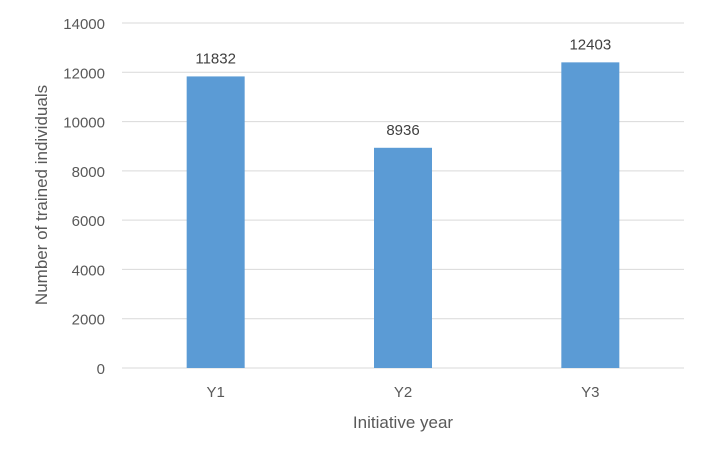 The width and height of the screenshot is (706, 466). Describe the element at coordinates (84, 24) in the screenshot. I see `y-tick-label: 14000` at that location.